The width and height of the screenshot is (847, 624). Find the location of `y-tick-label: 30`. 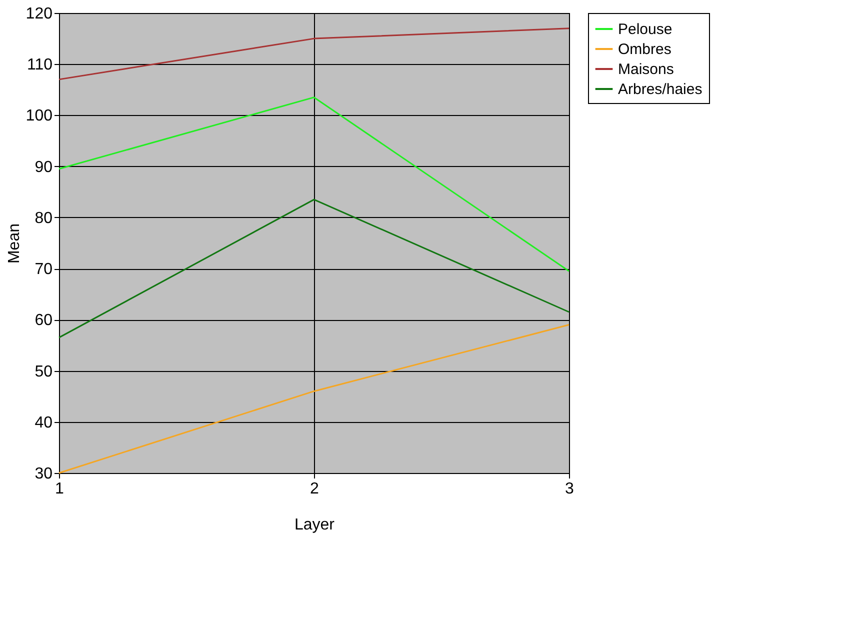

y-tick-label: 30 is located at coordinates (43, 474).